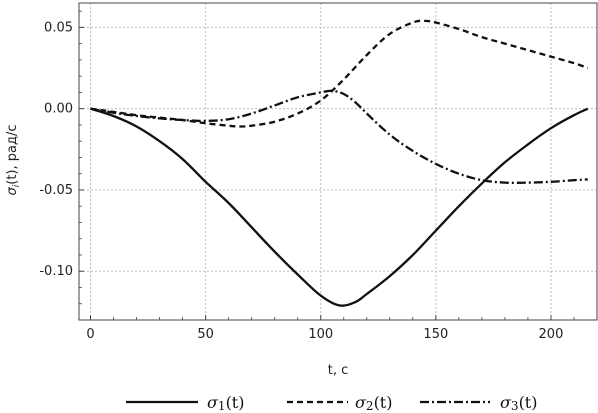 The image size is (598, 413). Describe the element at coordinates (551, 334) in the screenshot. I see `x-tick-label: 200` at that location.